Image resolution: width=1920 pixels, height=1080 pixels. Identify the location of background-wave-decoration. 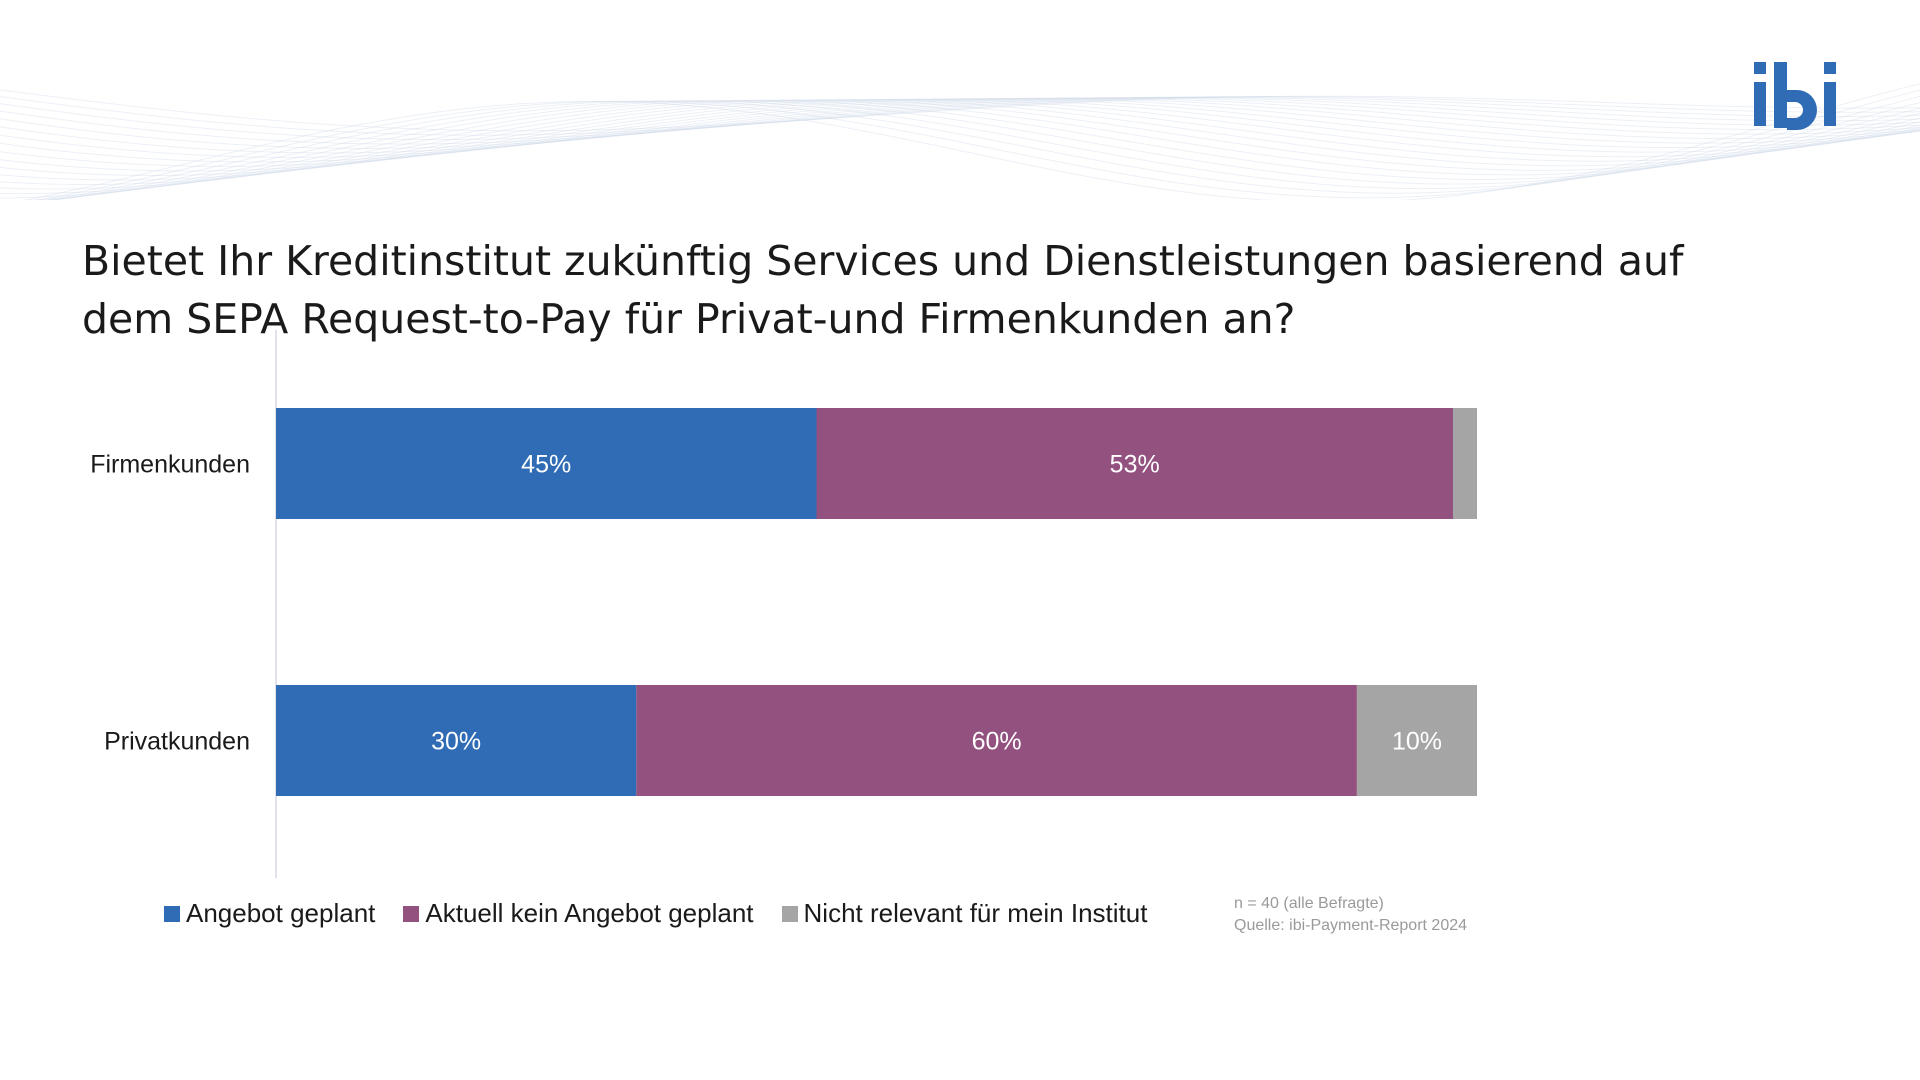
(960, 141).